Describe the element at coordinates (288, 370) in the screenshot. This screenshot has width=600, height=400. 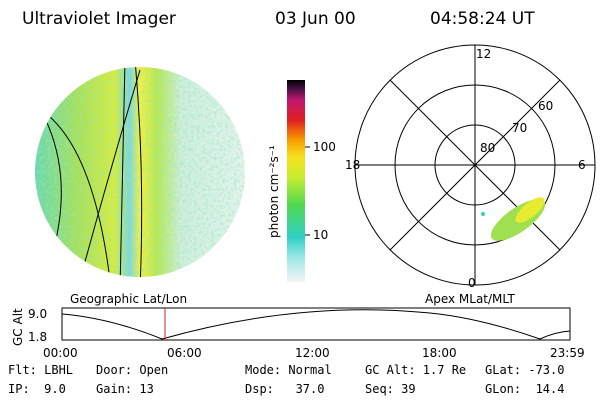
I see `footer-field: Mode: Normal` at that location.